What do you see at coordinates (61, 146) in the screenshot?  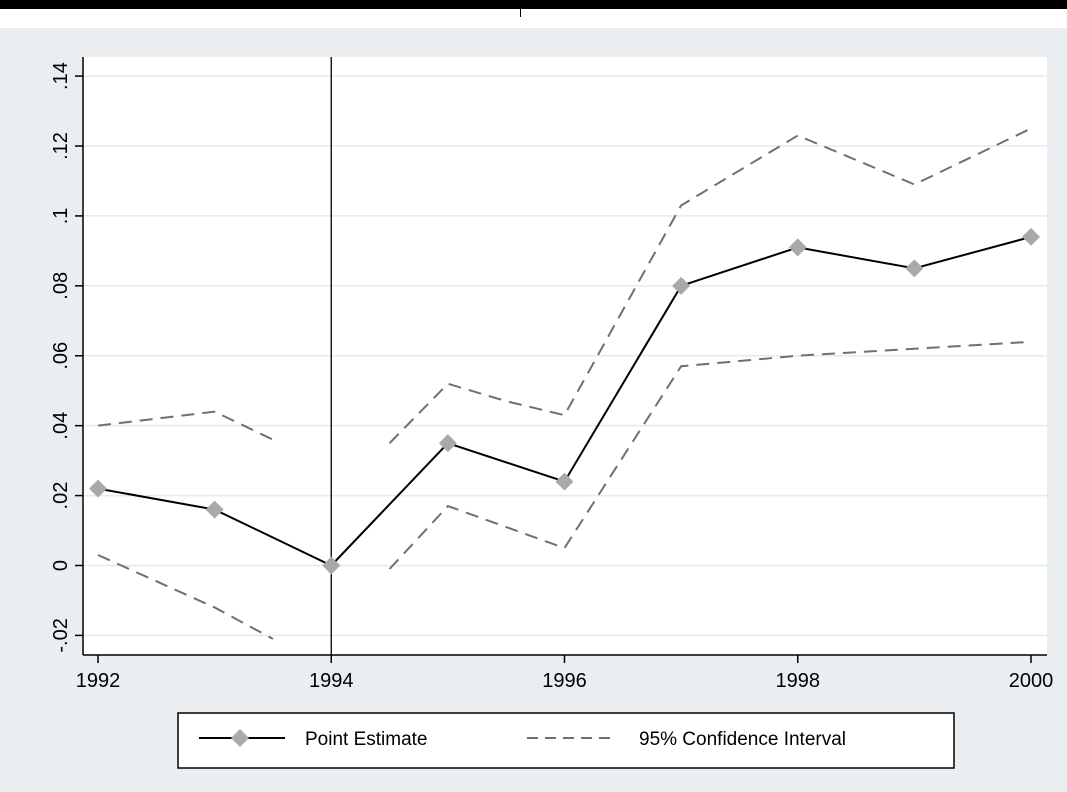 I see `y-tick-label: .12` at bounding box center [61, 146].